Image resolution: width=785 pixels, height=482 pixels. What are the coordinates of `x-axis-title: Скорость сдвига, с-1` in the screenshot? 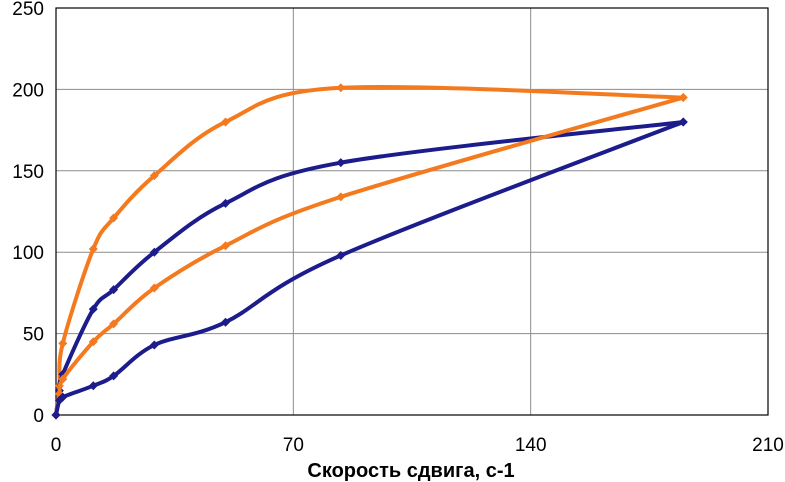 It's located at (410, 471).